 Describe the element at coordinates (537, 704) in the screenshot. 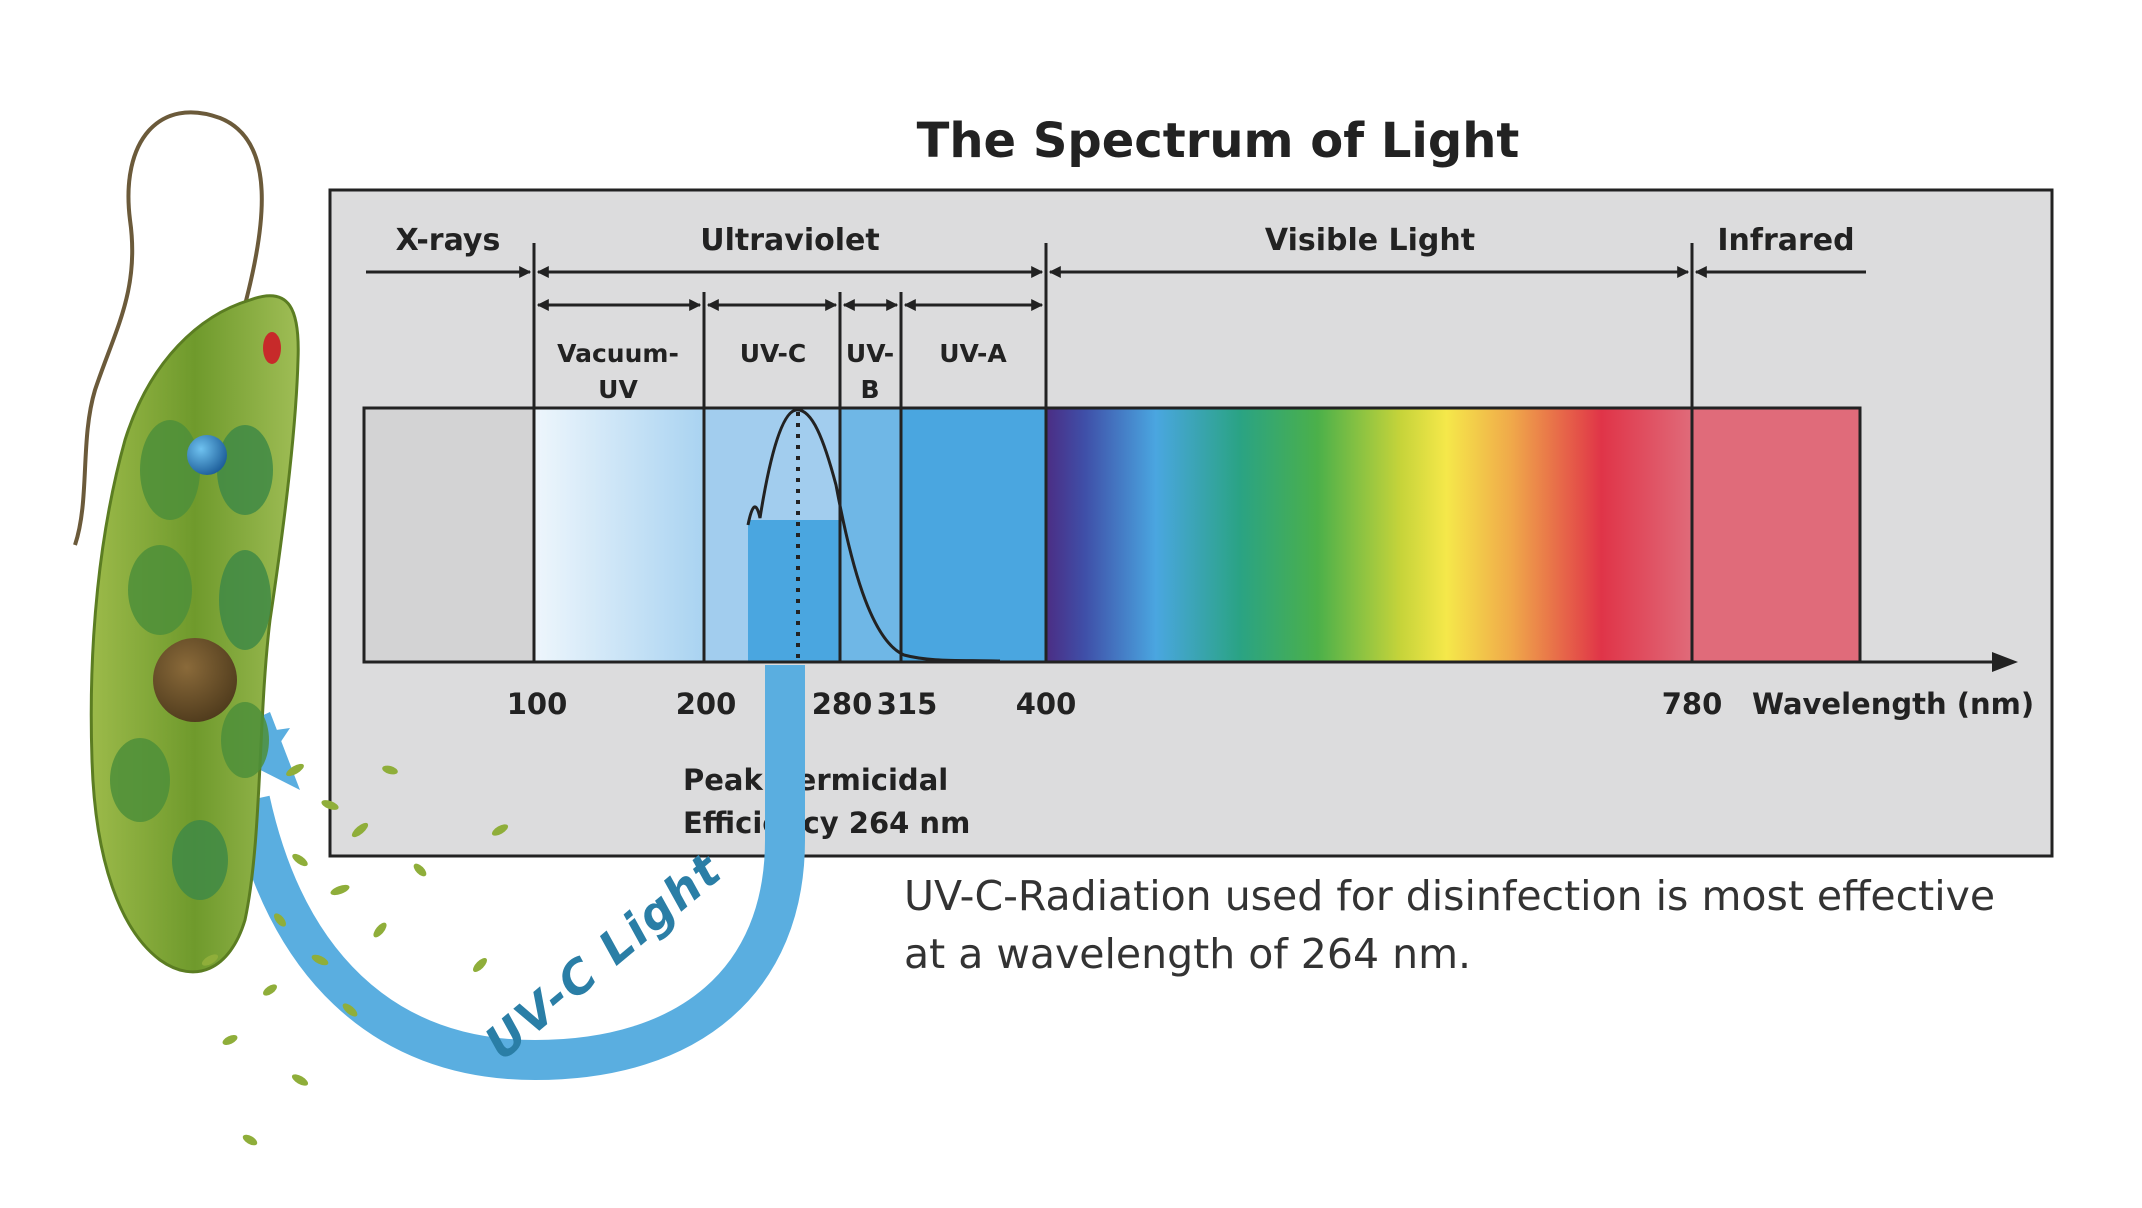

I see `tick-label-100: 100` at that location.